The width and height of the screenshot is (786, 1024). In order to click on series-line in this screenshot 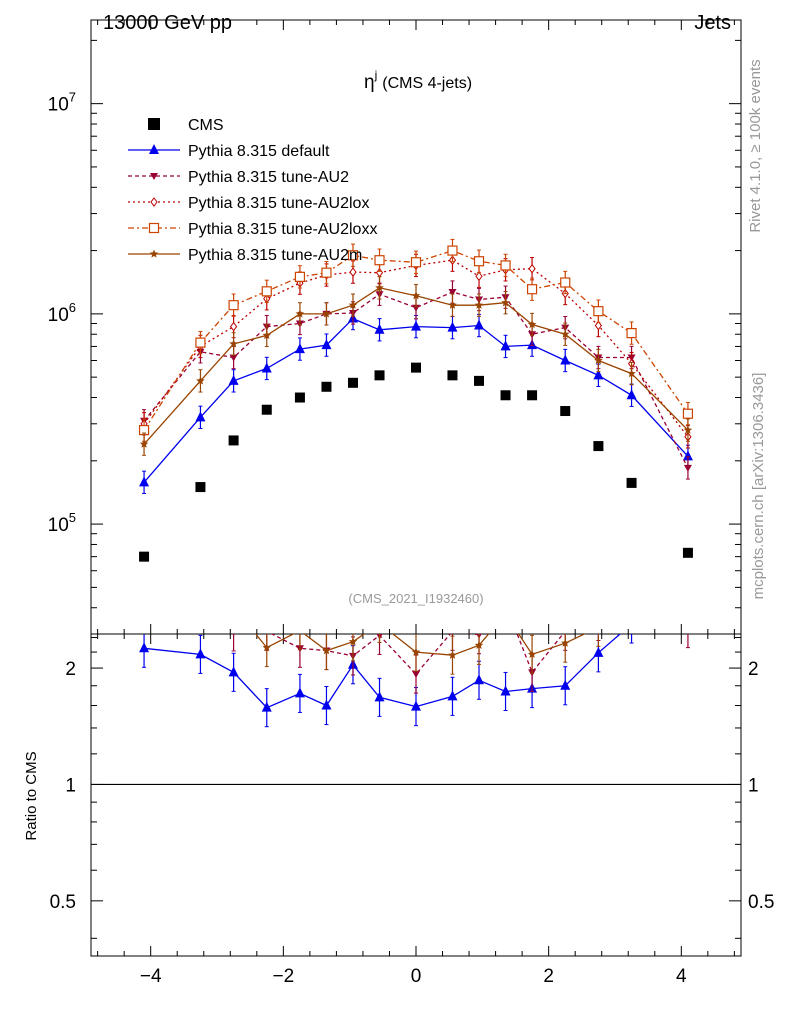, I will do `click(416, 400)`.